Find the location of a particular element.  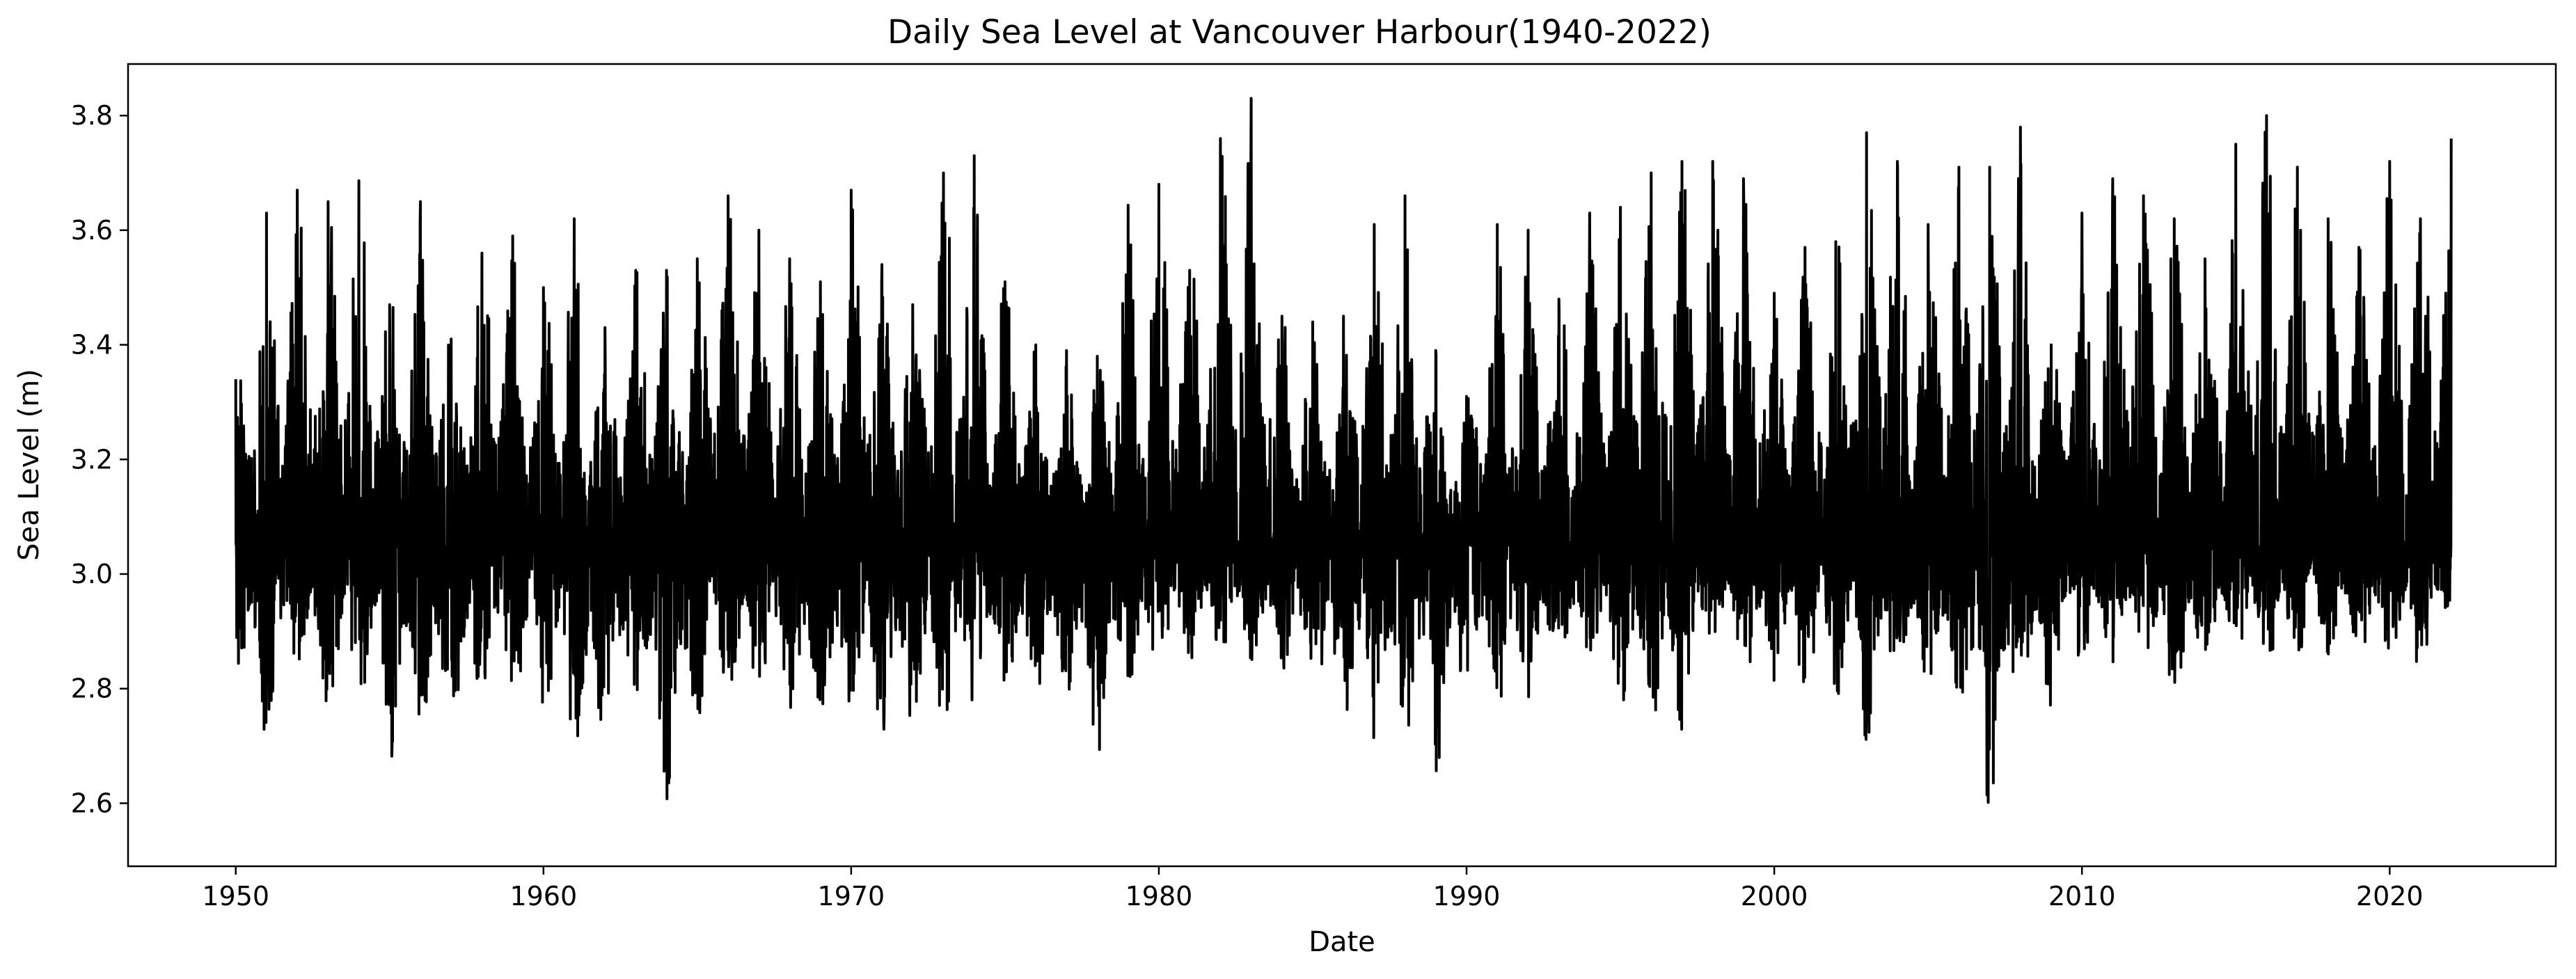

x-tick-label: 2020 is located at coordinates (2390, 896).